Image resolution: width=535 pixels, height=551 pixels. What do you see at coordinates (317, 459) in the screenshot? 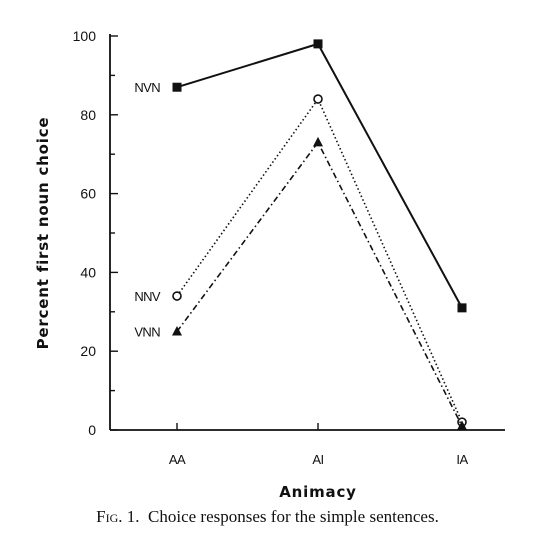
I see `x-tick-label: AI` at bounding box center [317, 459].